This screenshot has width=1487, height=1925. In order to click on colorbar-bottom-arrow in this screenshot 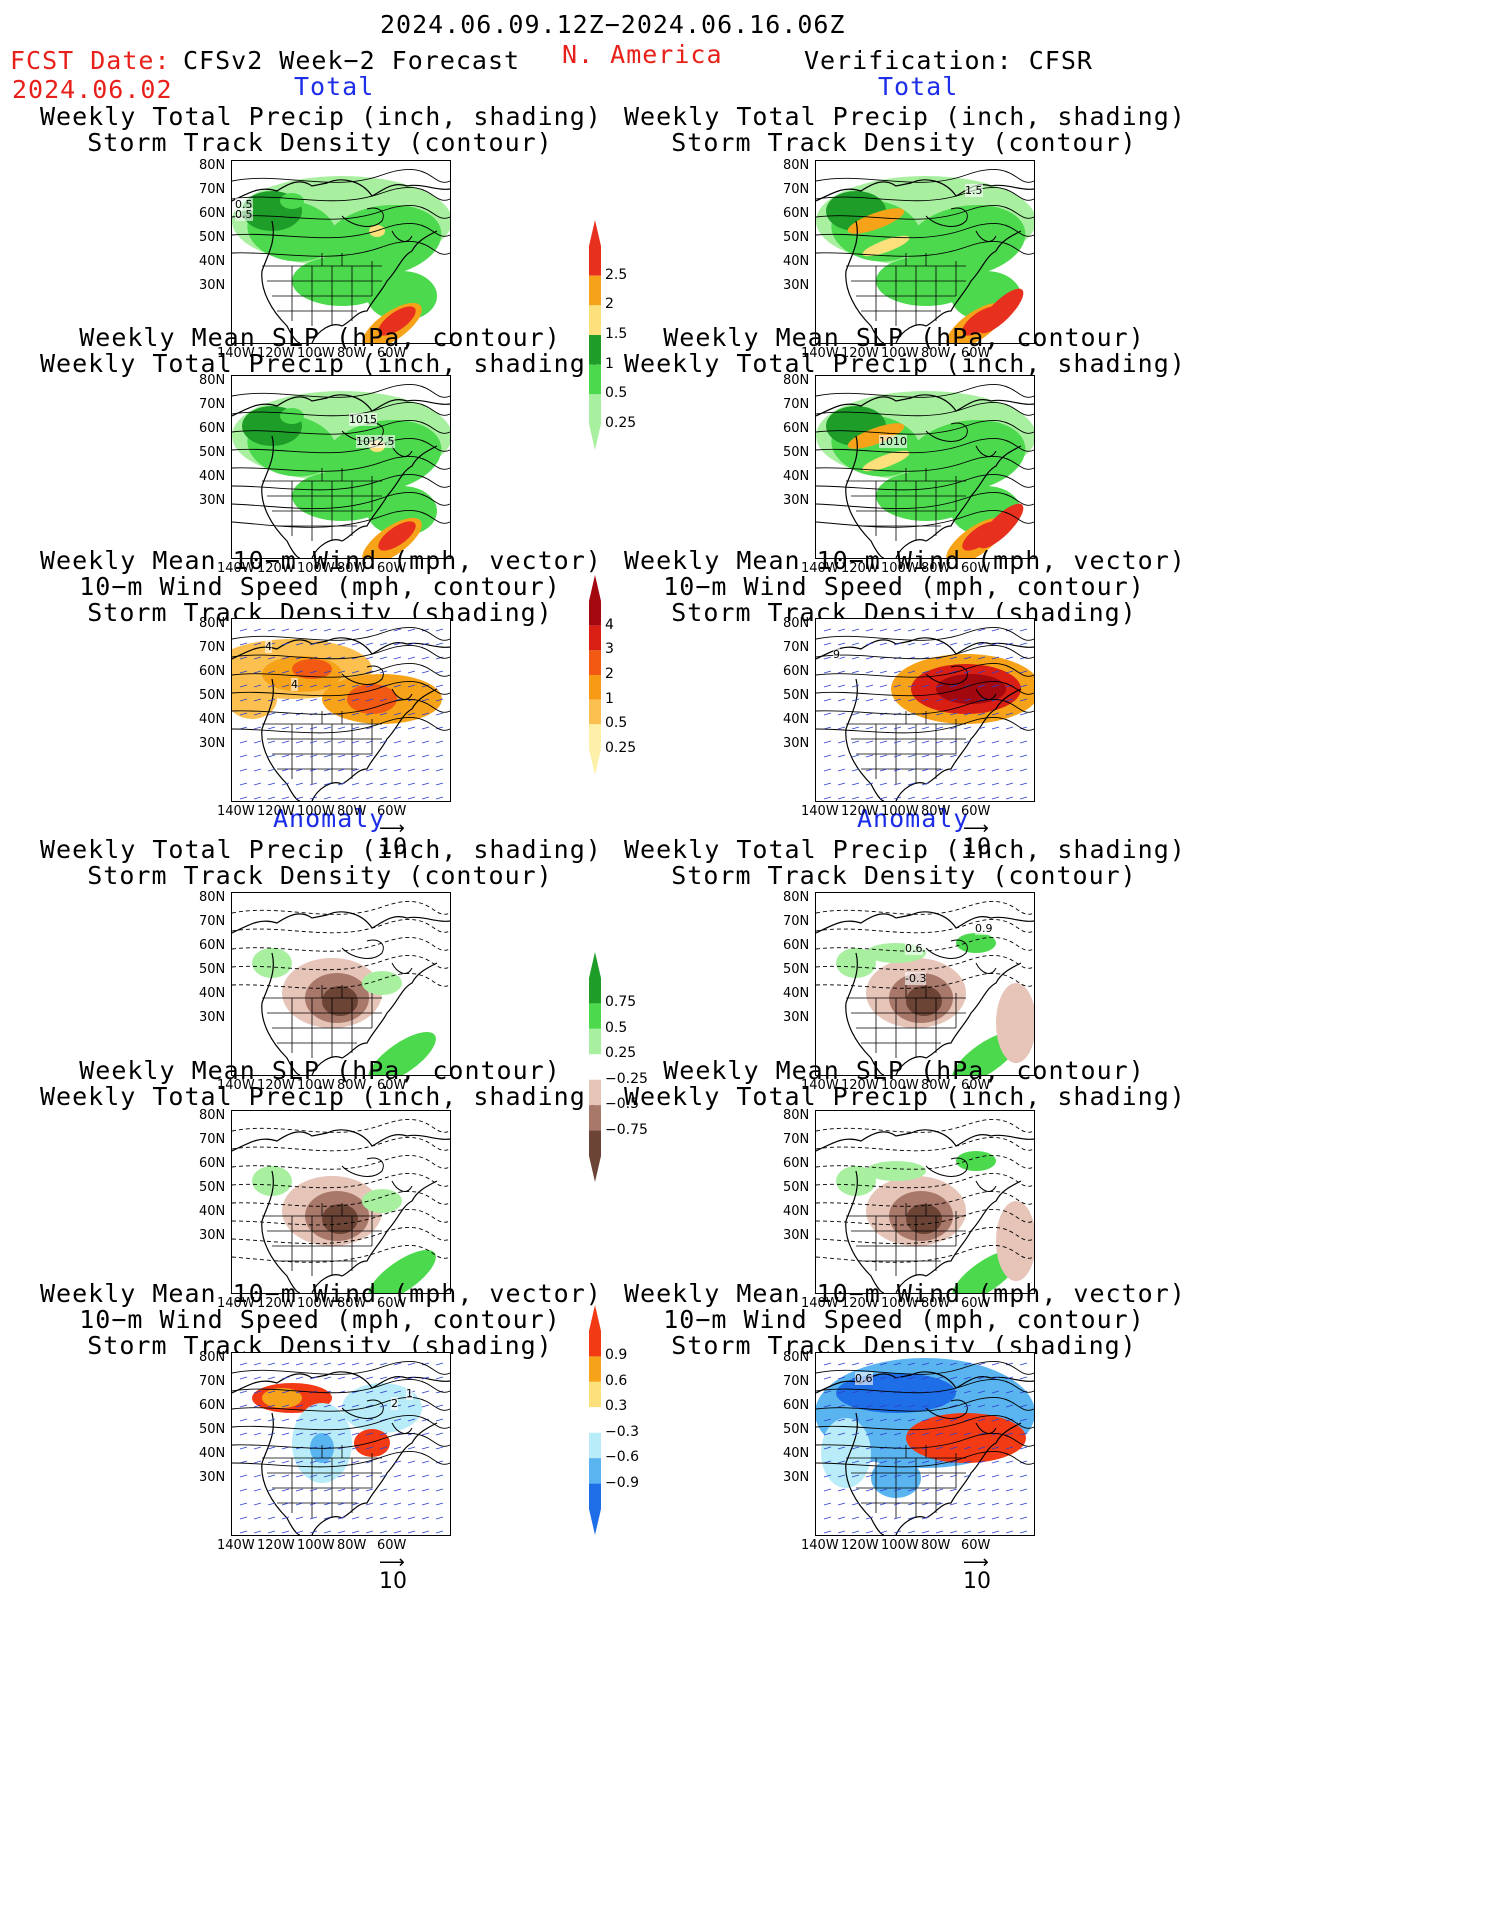, I will do `click(595, 437)`.